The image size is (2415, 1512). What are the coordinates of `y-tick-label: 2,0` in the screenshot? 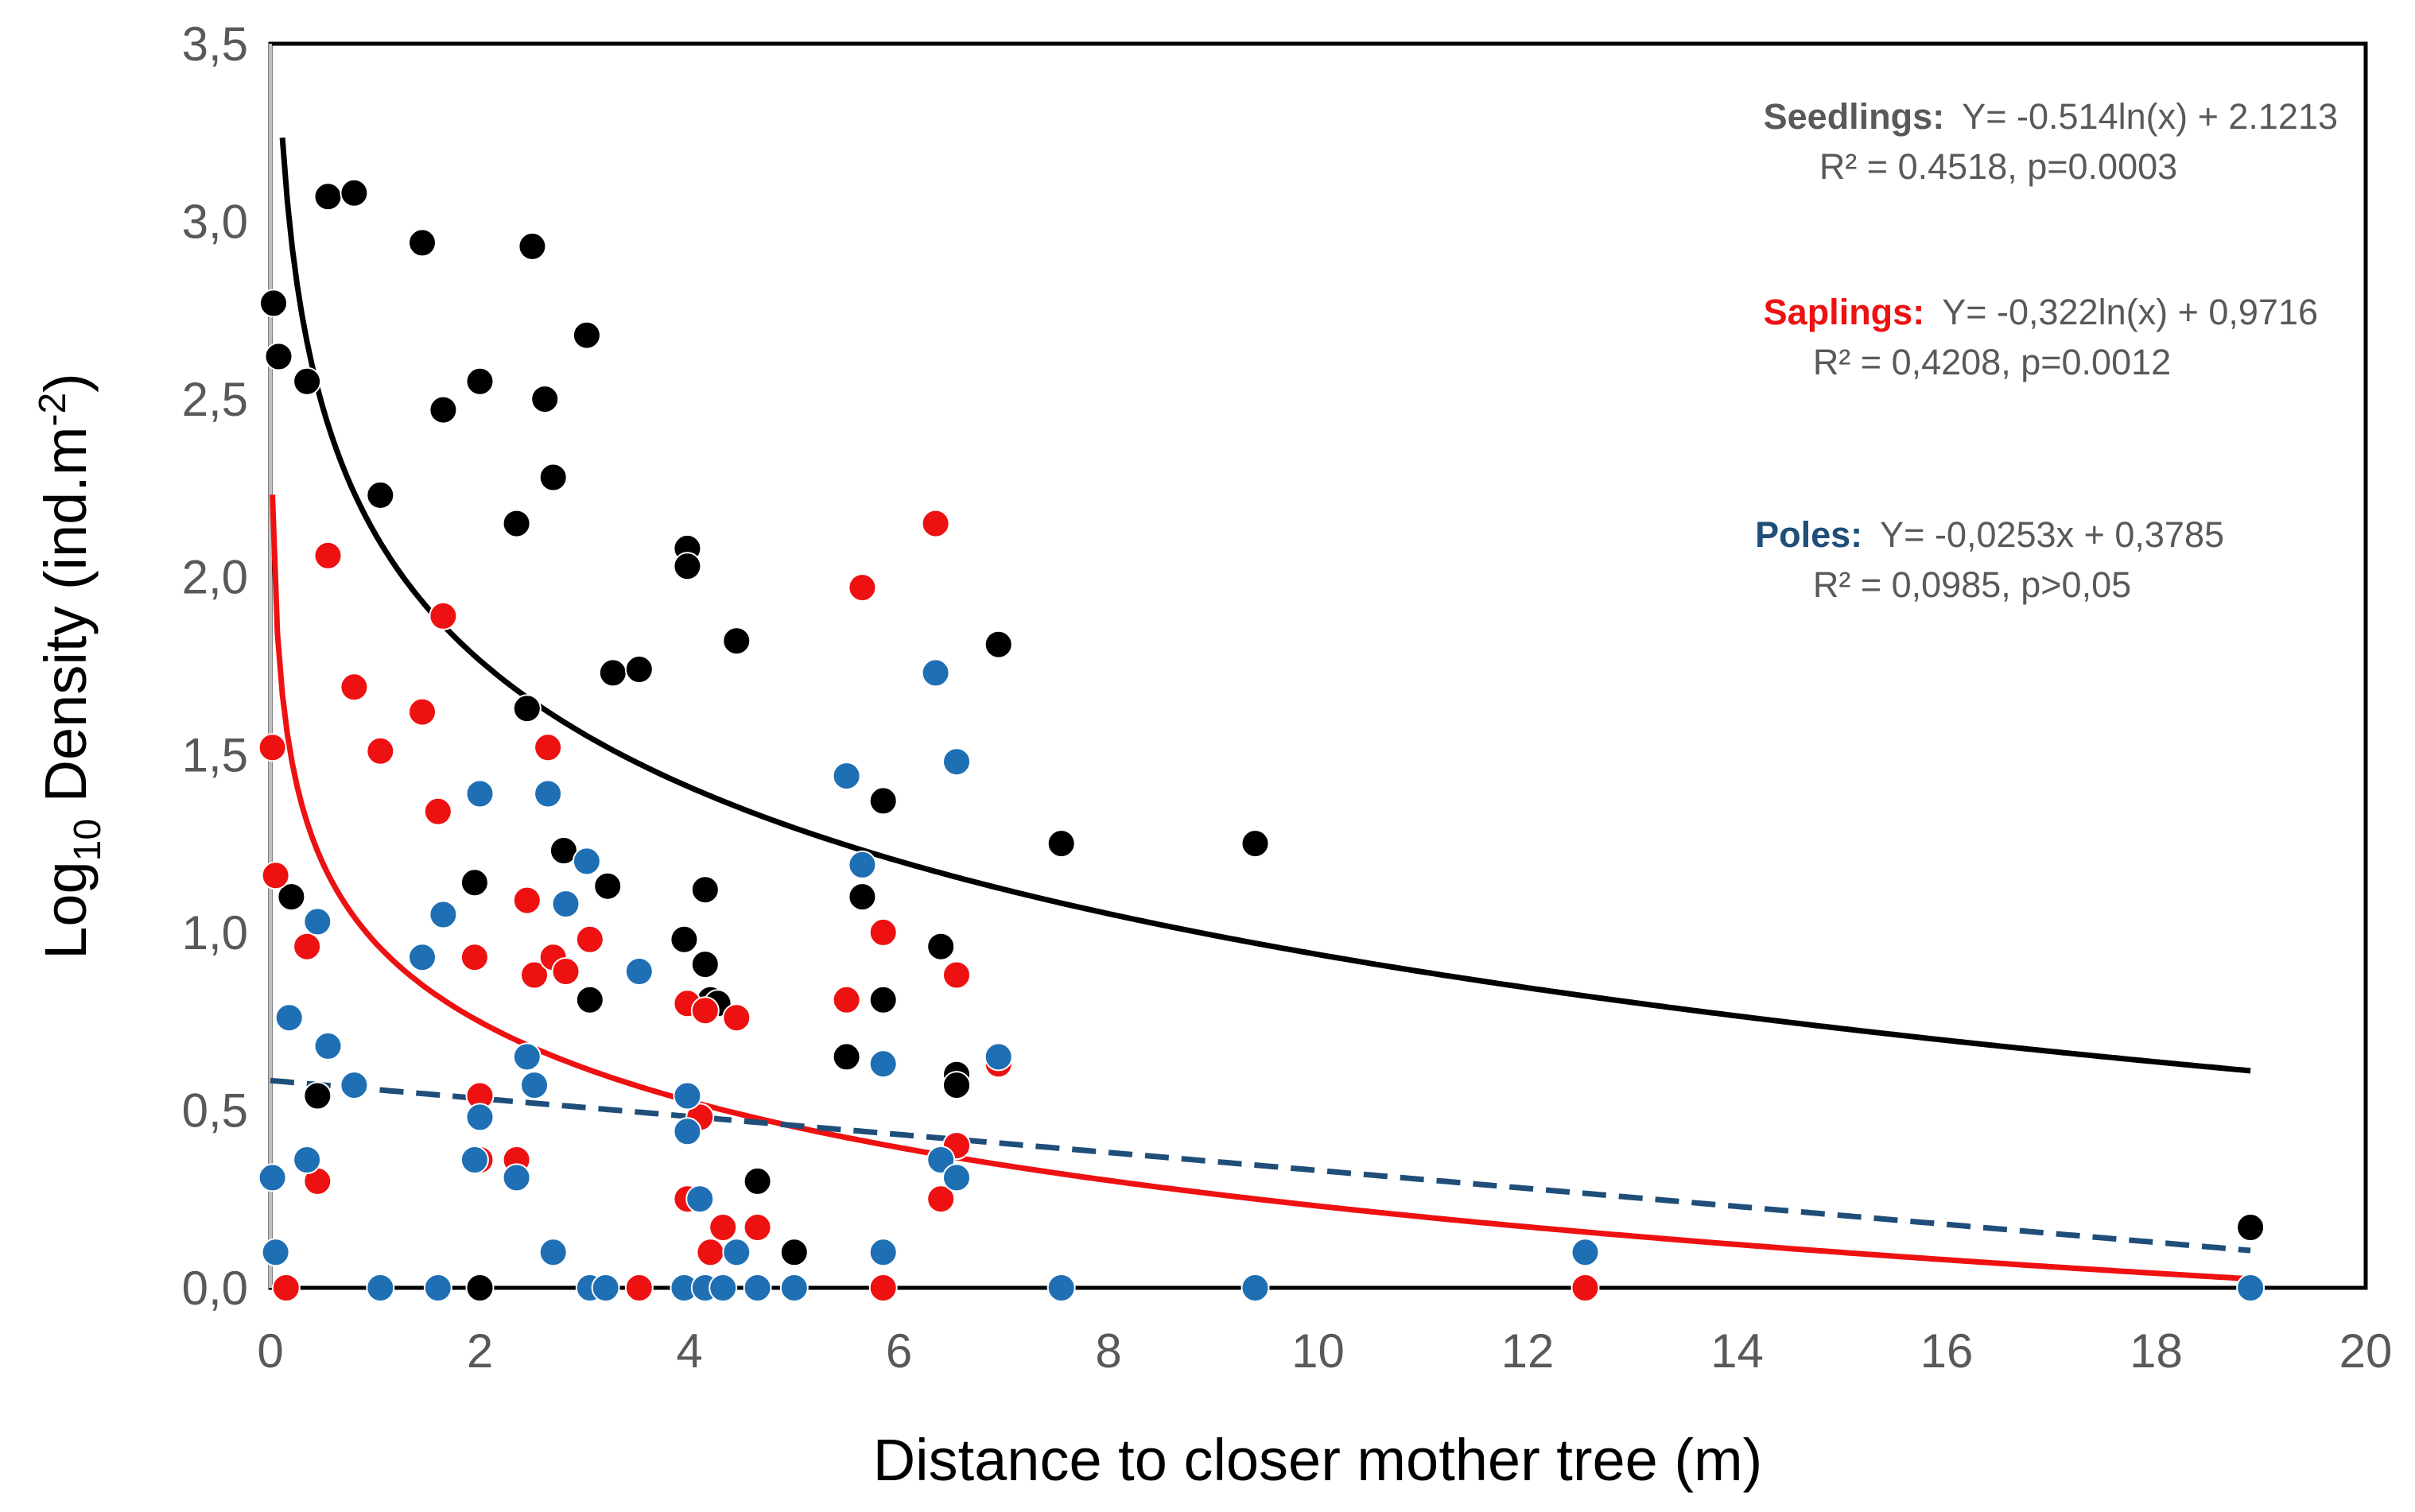 It's located at (215, 578).